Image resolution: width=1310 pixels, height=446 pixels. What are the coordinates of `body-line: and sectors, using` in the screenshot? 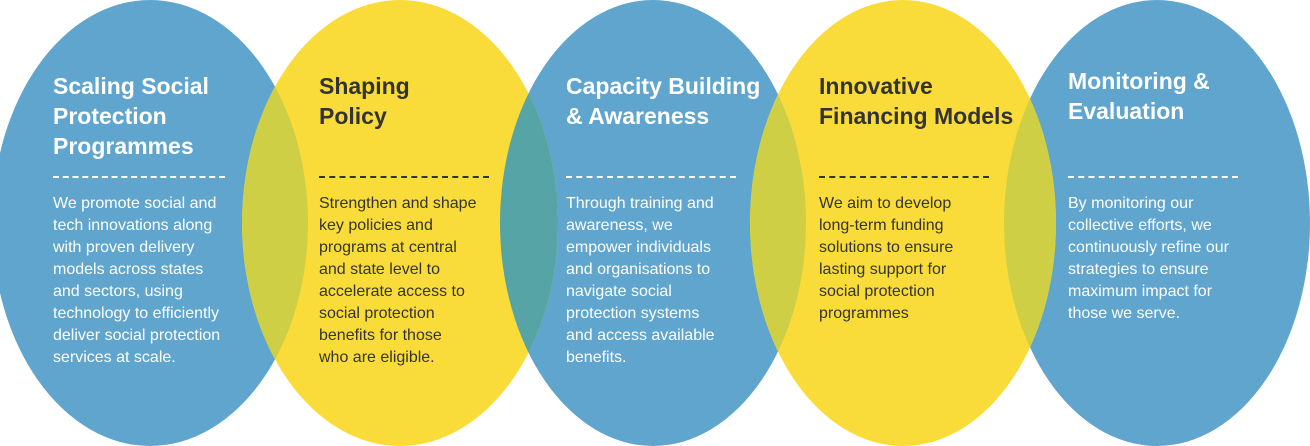 It's located at (118, 291).